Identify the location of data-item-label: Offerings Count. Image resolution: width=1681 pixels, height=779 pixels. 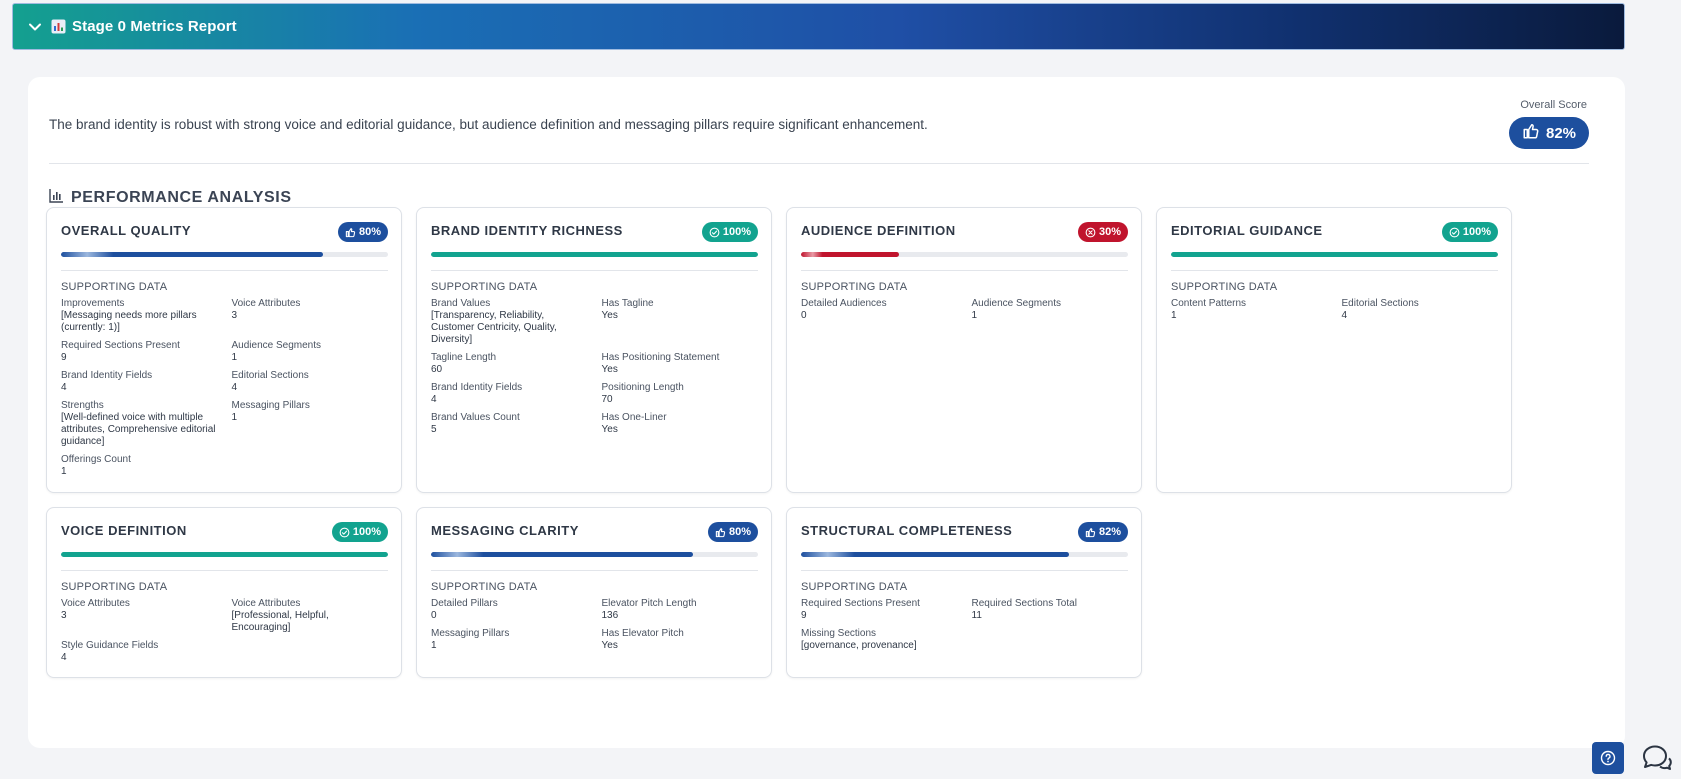
(96, 459).